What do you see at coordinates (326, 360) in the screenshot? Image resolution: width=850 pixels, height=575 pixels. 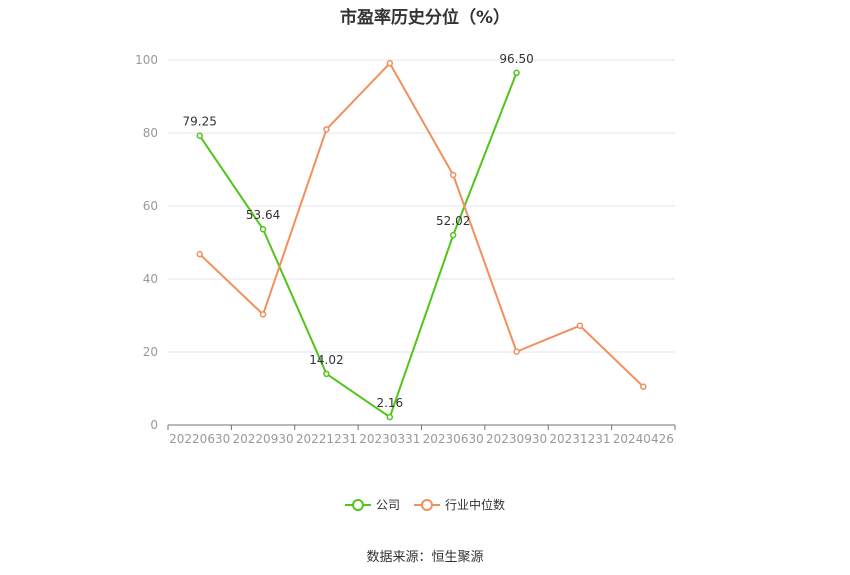 I see `data-label: 14.02` at bounding box center [326, 360].